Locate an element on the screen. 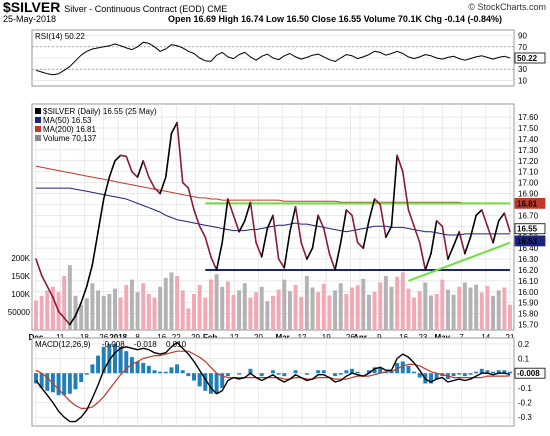  macd-tick--0.1: -0.1 is located at coordinates (525, 388).